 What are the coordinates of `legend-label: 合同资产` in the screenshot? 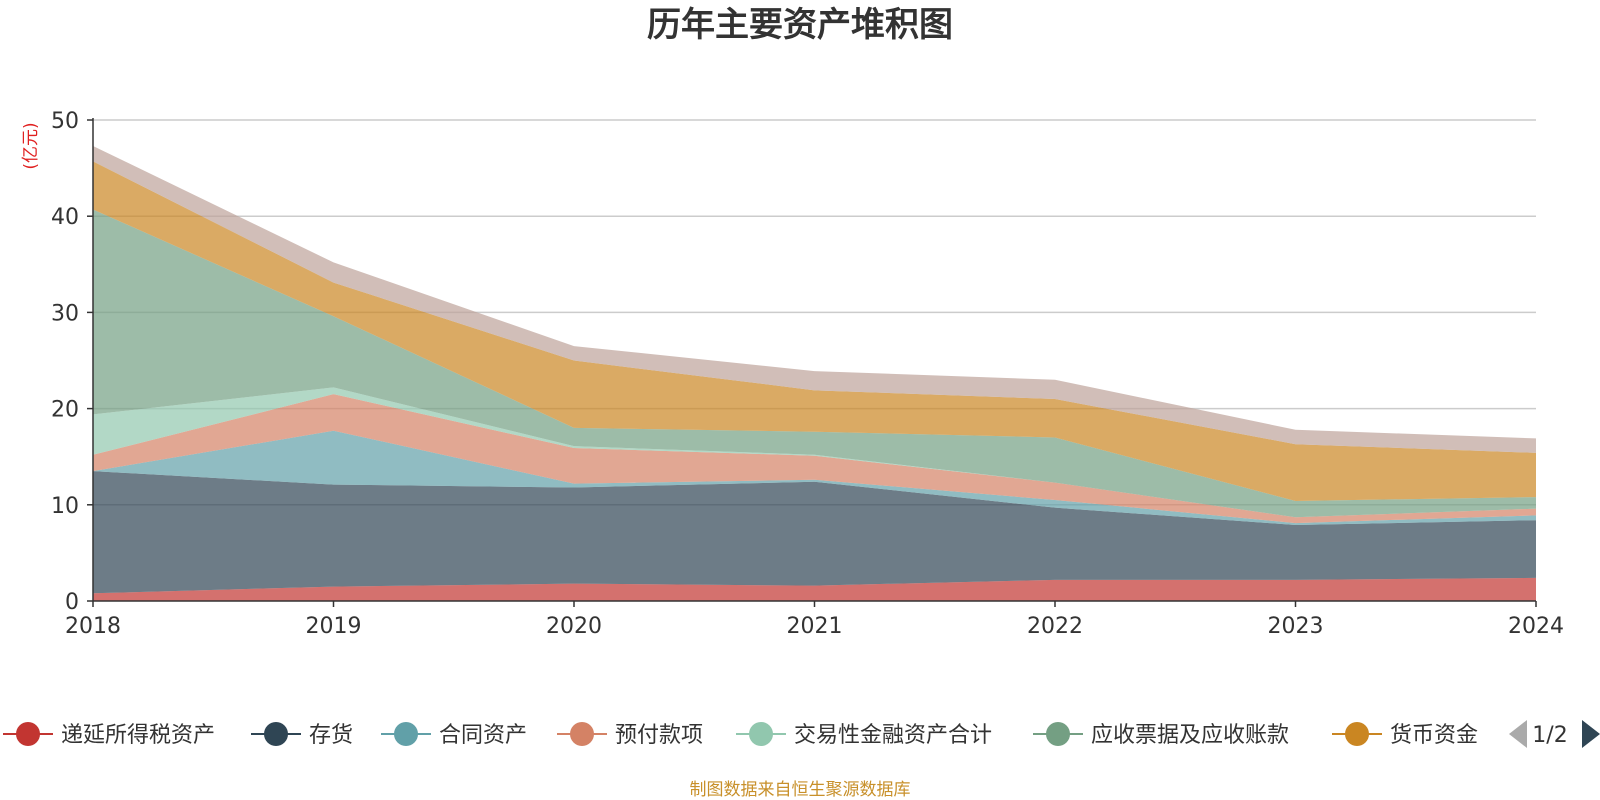 It's located at (483, 735).